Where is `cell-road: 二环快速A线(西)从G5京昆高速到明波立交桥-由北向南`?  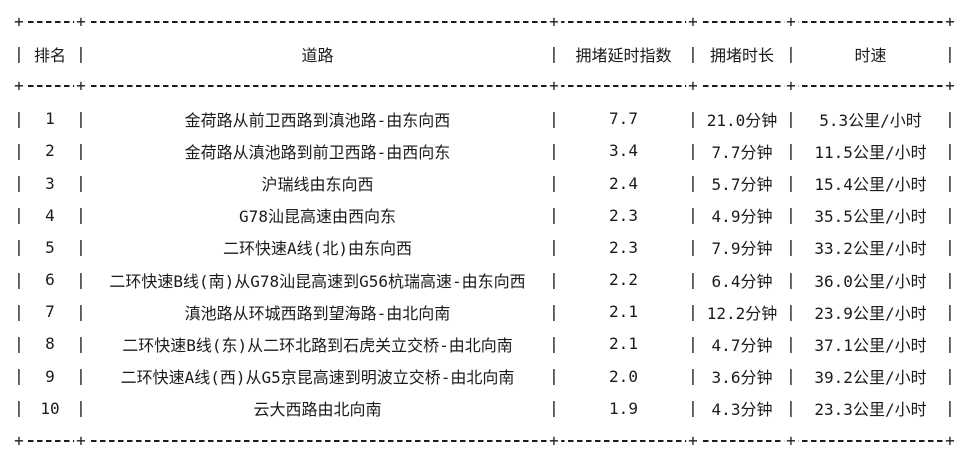 cell-road: 二环快速A线(西)从G5京昆高速到明波立交桥-由北向南 is located at coordinates (317, 378).